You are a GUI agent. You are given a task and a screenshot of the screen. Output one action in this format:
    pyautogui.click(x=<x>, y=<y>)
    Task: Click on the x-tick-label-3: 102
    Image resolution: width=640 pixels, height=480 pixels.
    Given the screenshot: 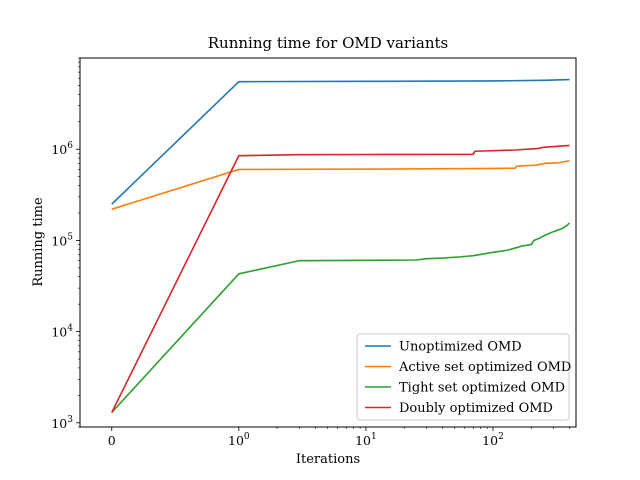 What is the action you would take?
    pyautogui.click(x=493, y=440)
    